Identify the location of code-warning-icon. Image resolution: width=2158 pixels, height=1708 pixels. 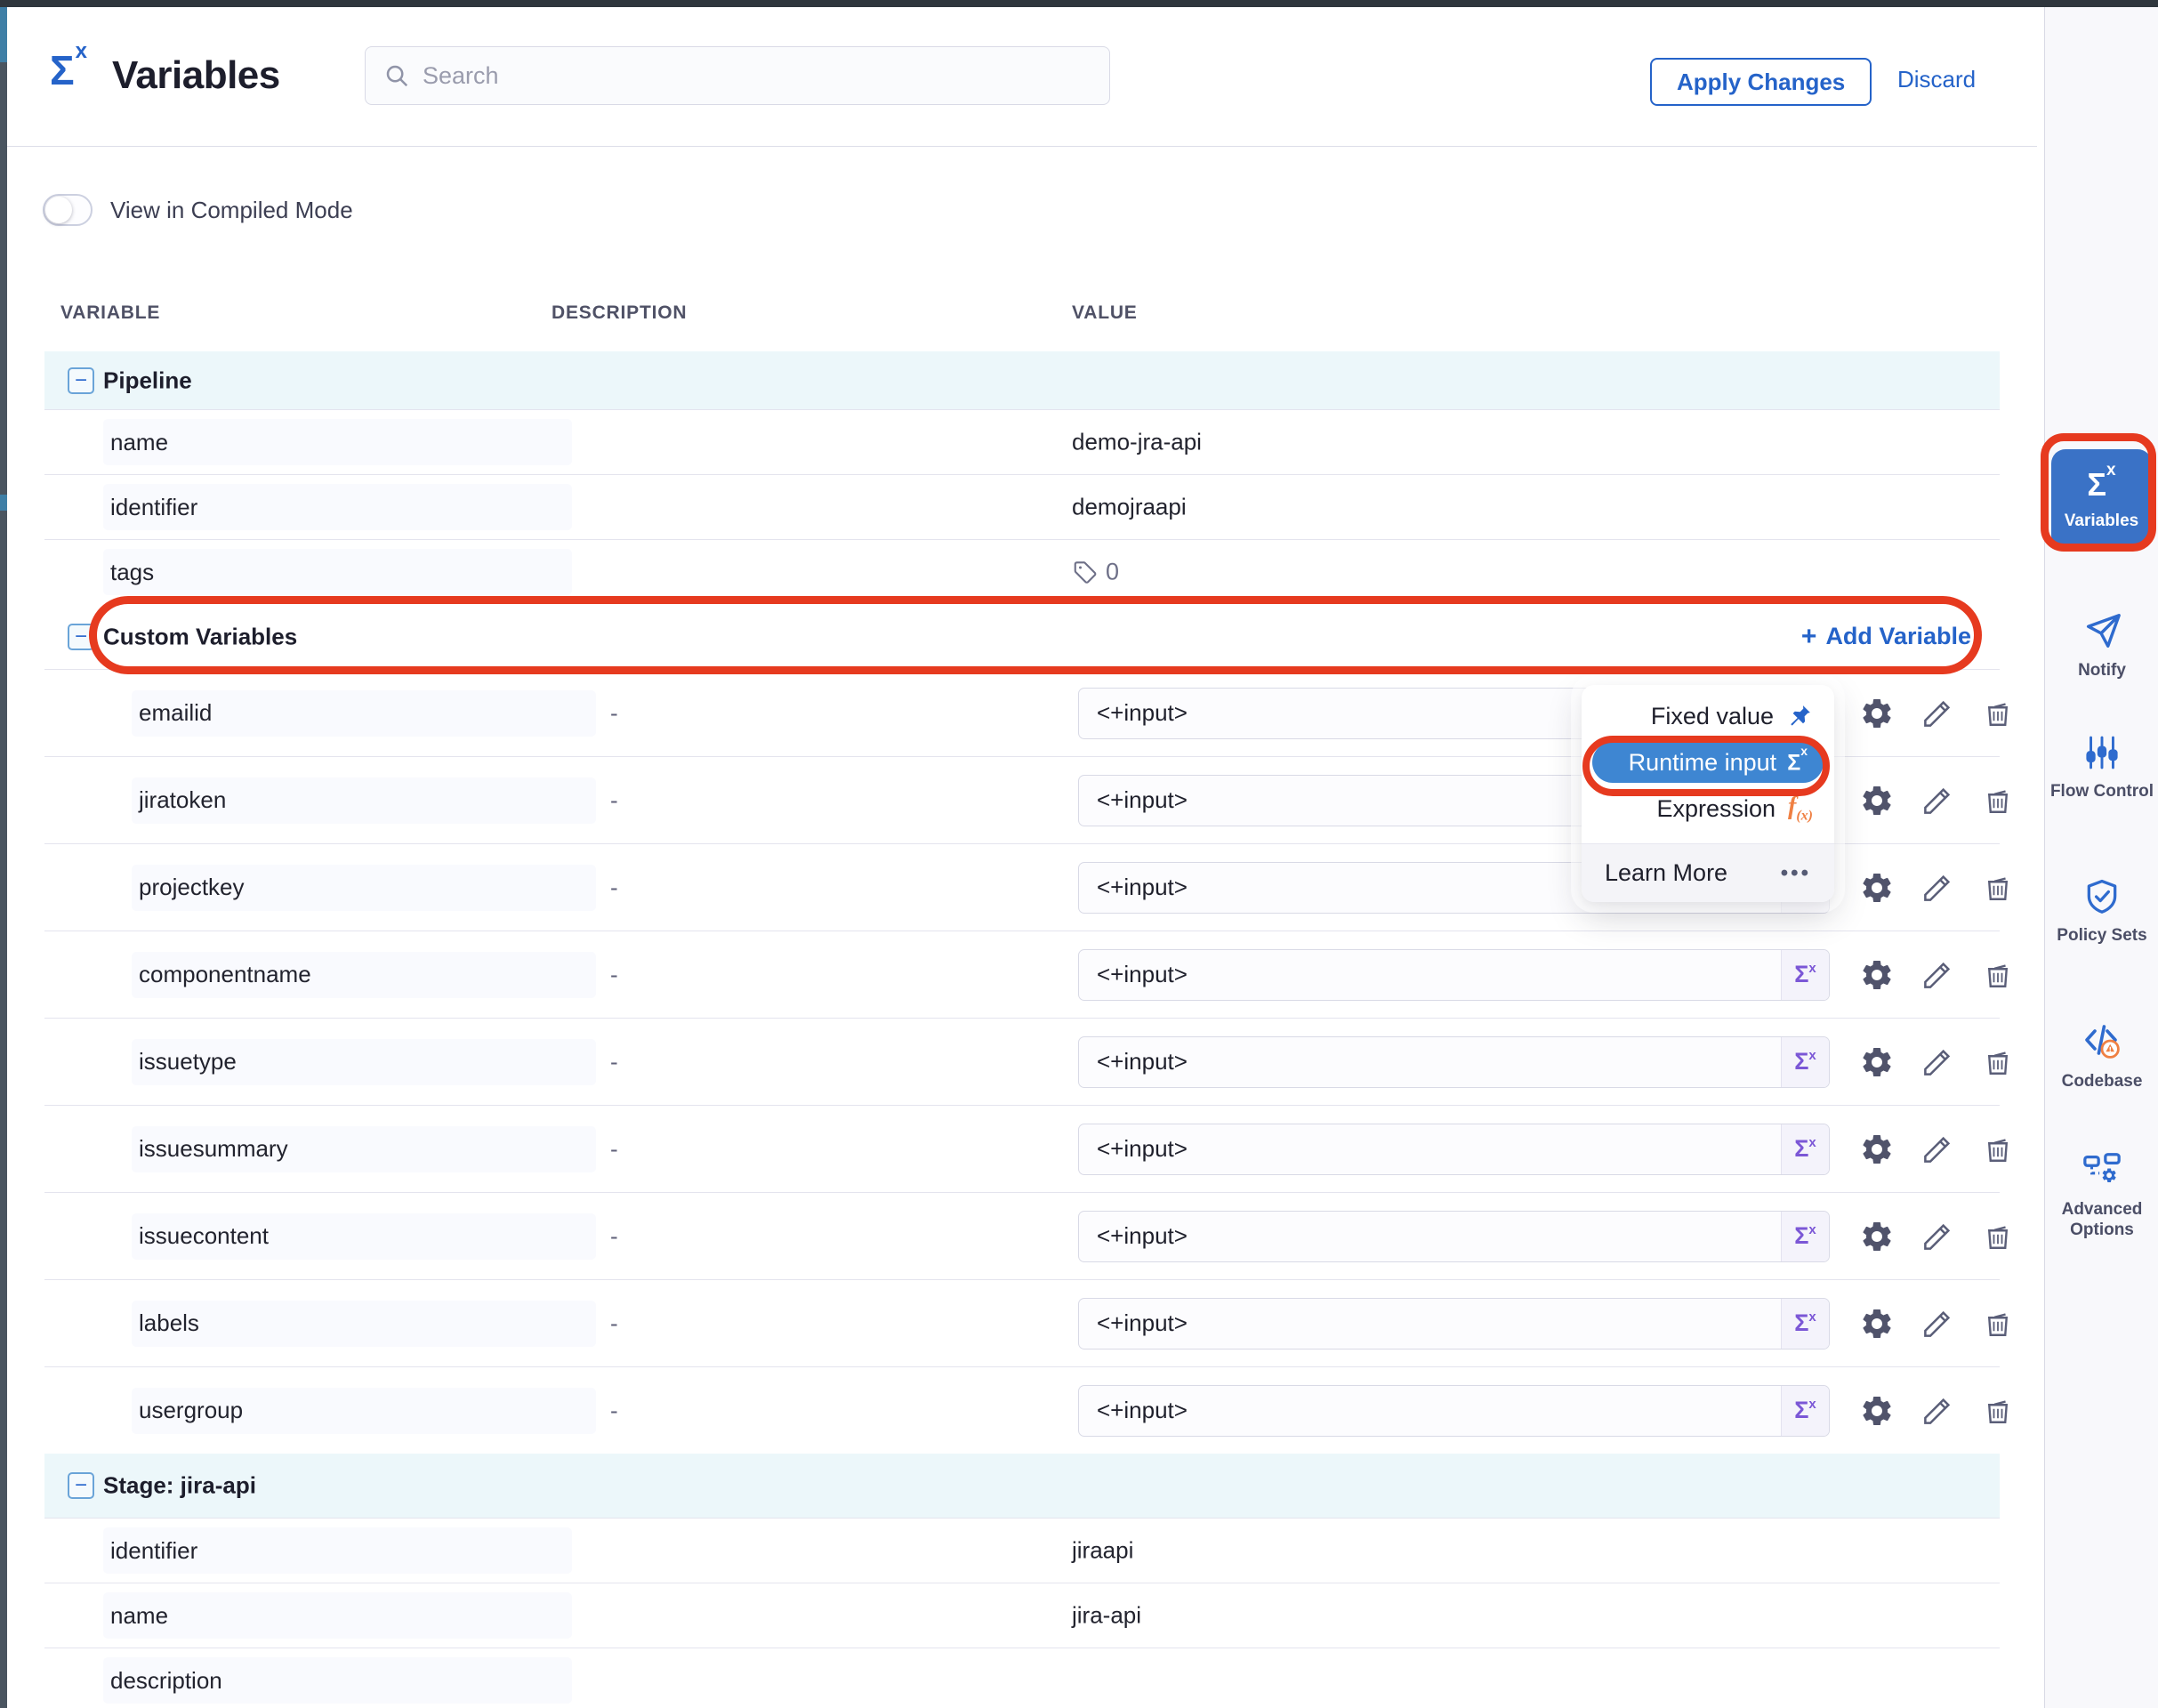
(2102, 1040).